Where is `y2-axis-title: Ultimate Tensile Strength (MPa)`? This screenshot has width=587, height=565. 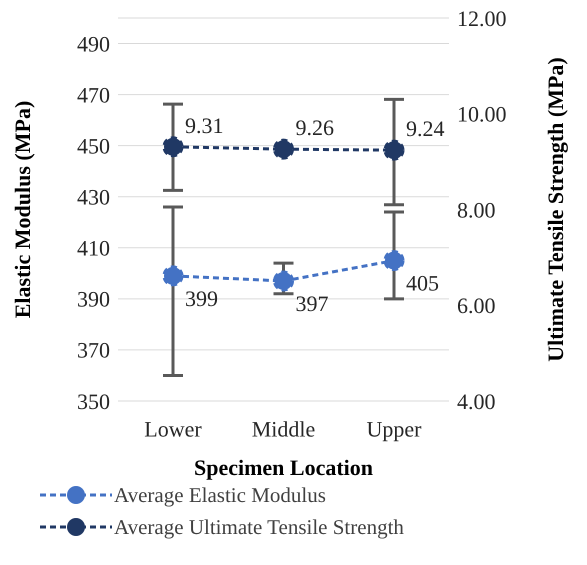
y2-axis-title: Ultimate Tensile Strength (MPa) is located at coordinates (555, 209).